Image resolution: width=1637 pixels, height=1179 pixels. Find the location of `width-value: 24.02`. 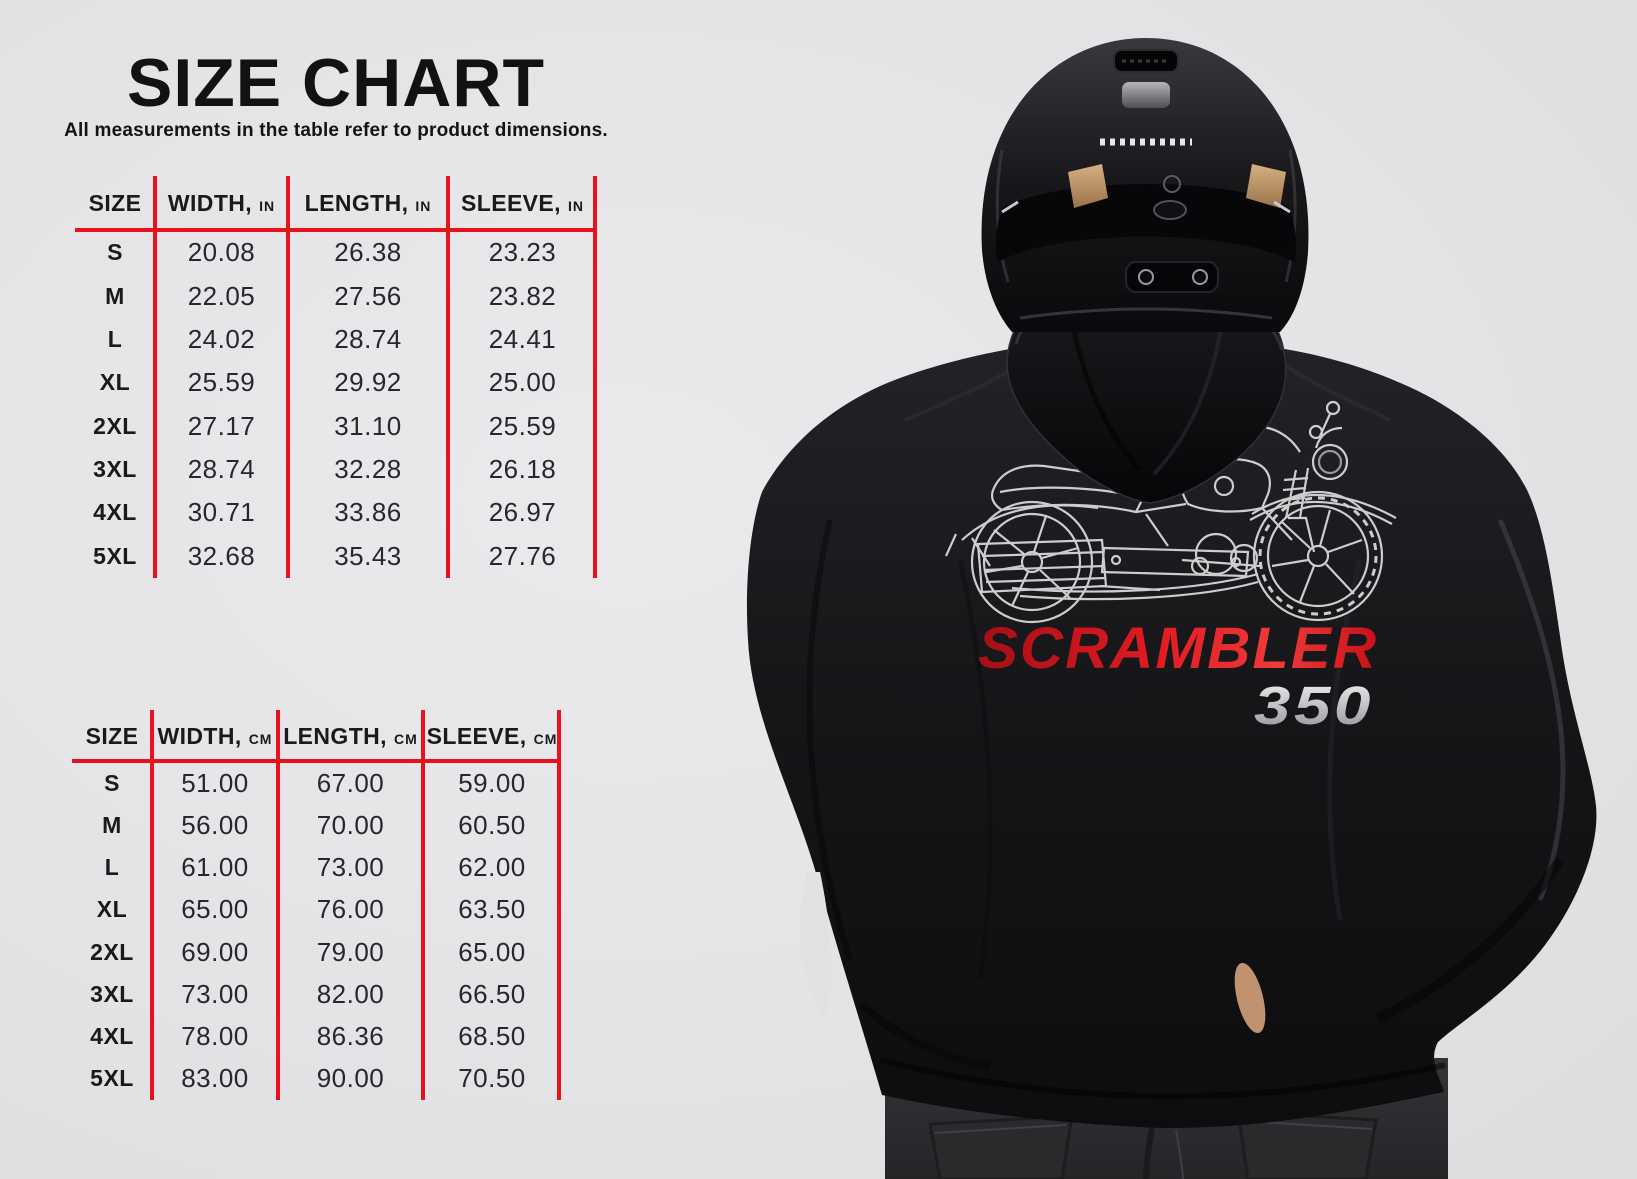

width-value: 24.02 is located at coordinates (221, 338).